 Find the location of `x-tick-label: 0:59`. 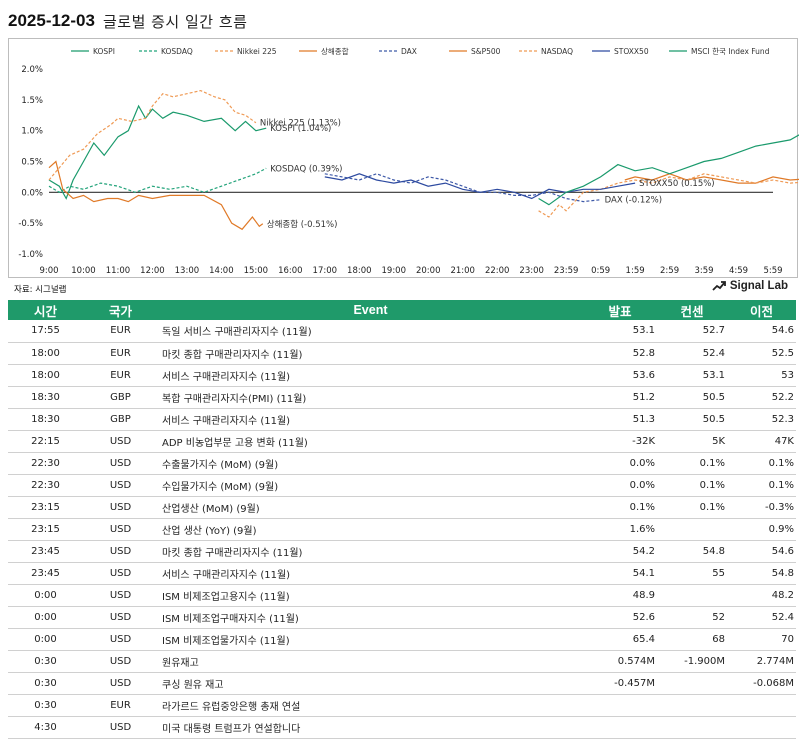

x-tick-label: 0:59 is located at coordinates (600, 271).